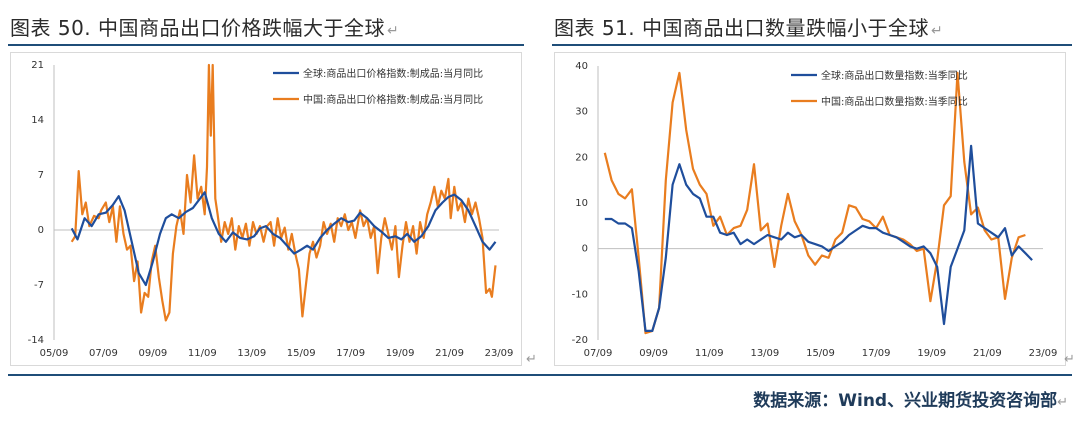 The image size is (1080, 429). What do you see at coordinates (580, 340) in the screenshot?
I see `y-tick-label: -20` at bounding box center [580, 340].